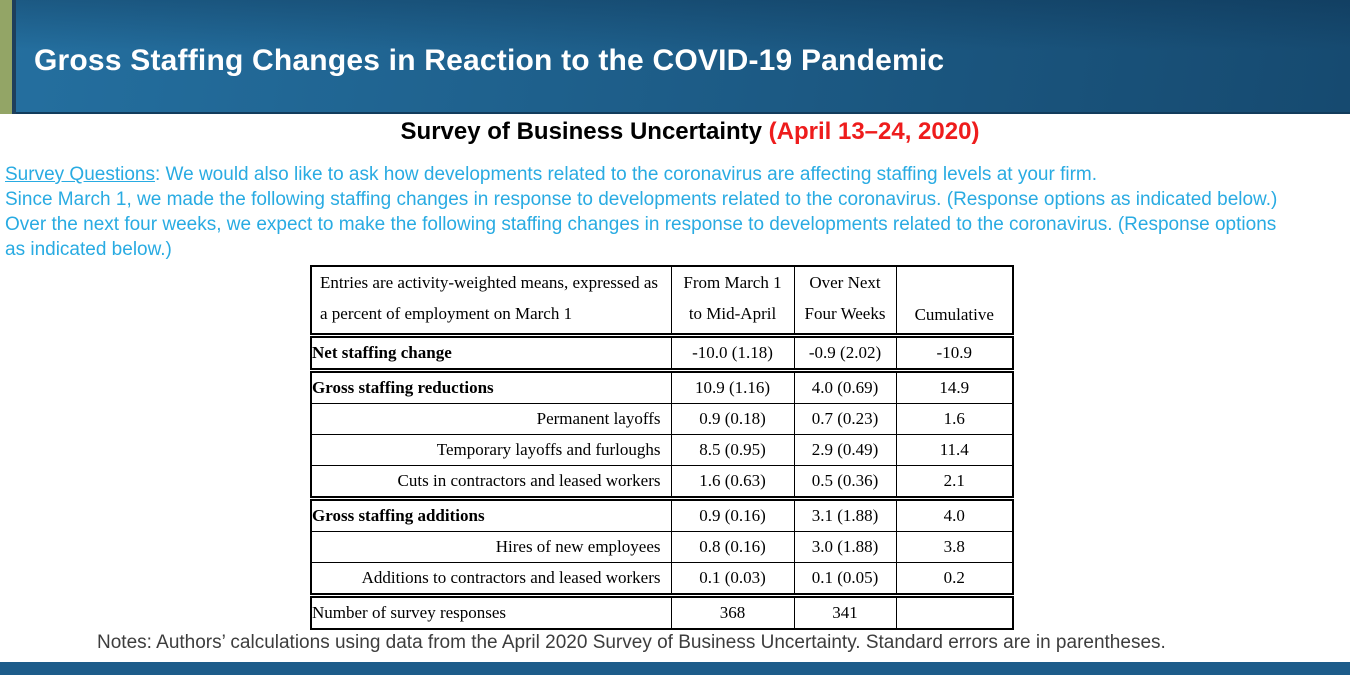 The width and height of the screenshot is (1350, 675). What do you see at coordinates (732, 387) in the screenshot?
I see `row-value: 10.9 (1.16)` at bounding box center [732, 387].